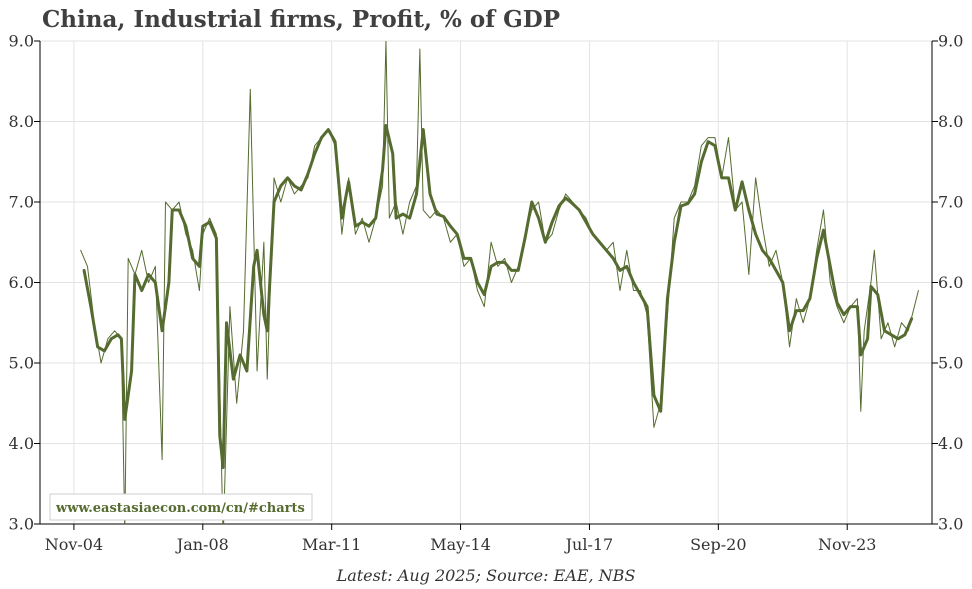  What do you see at coordinates (21, 443) in the screenshot?
I see `y-tick-label-left: 4.0` at bounding box center [21, 443].